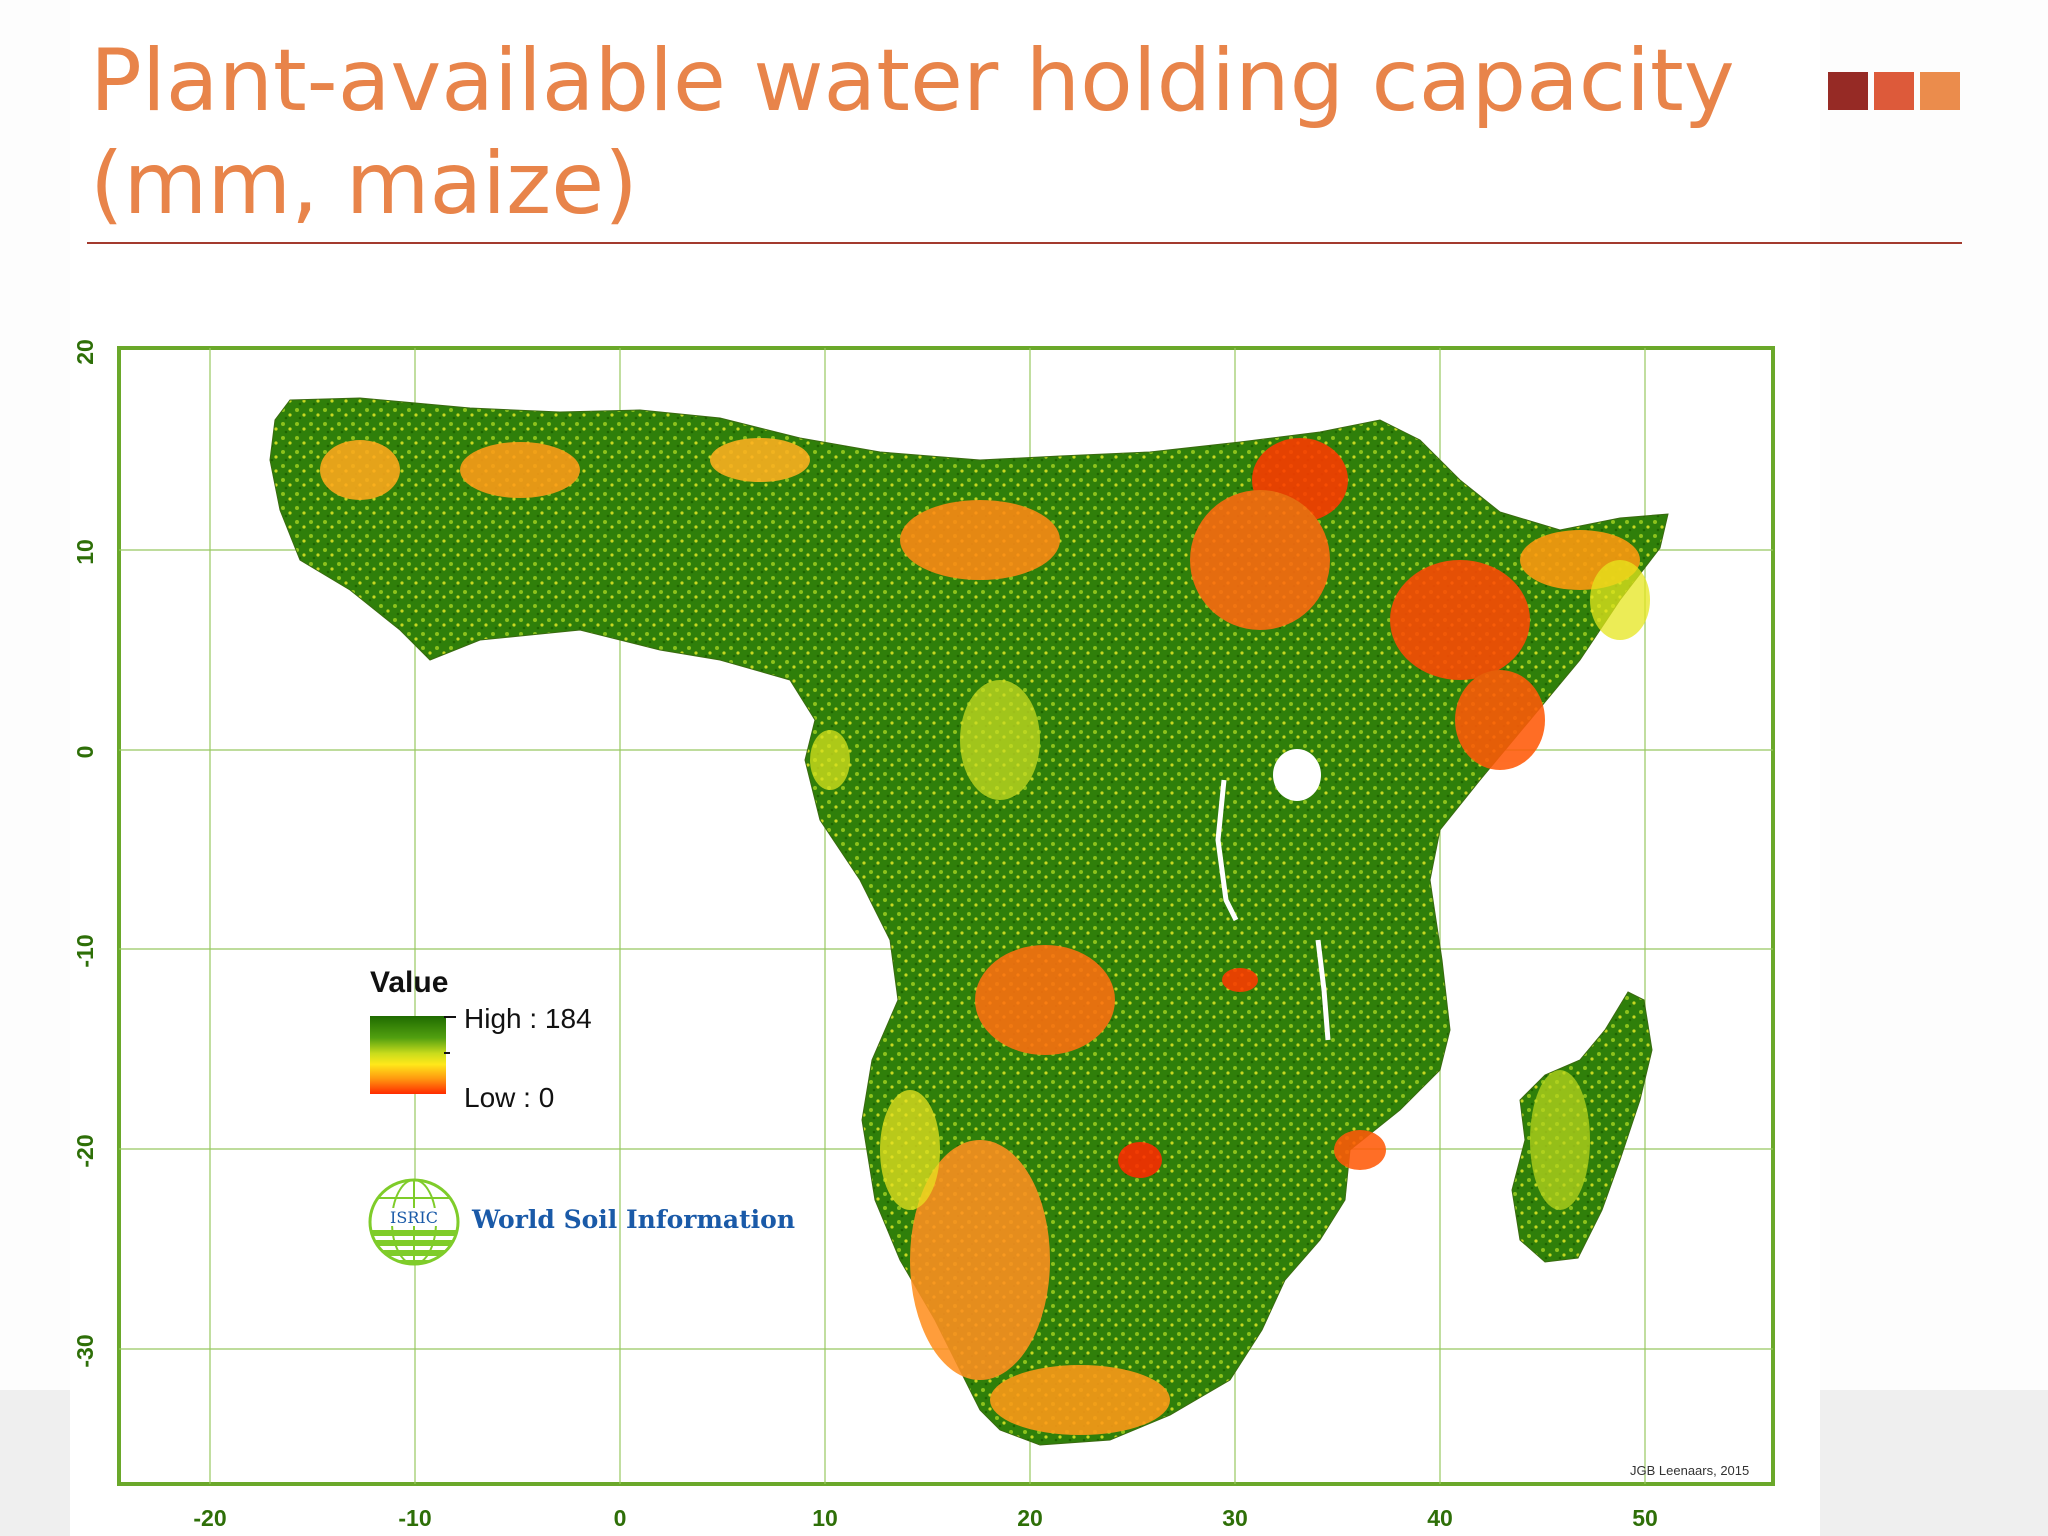 The height and width of the screenshot is (1536, 2048). I want to click on map-credit: JGB Leenaars, 2015, so click(1689, 1470).